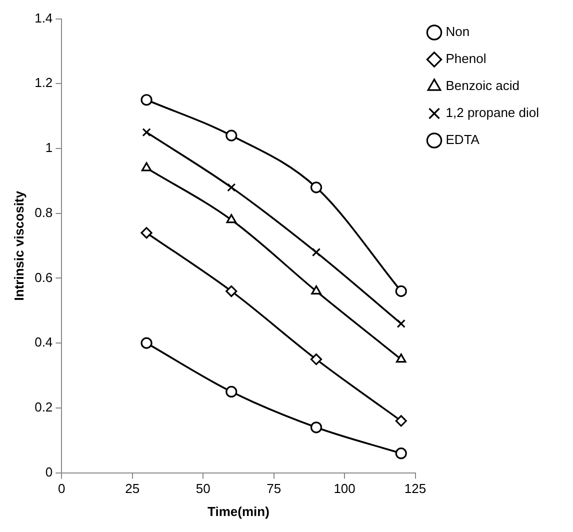  What do you see at coordinates (43, 18) in the screenshot?
I see `y-tick-label: 1.4` at bounding box center [43, 18].